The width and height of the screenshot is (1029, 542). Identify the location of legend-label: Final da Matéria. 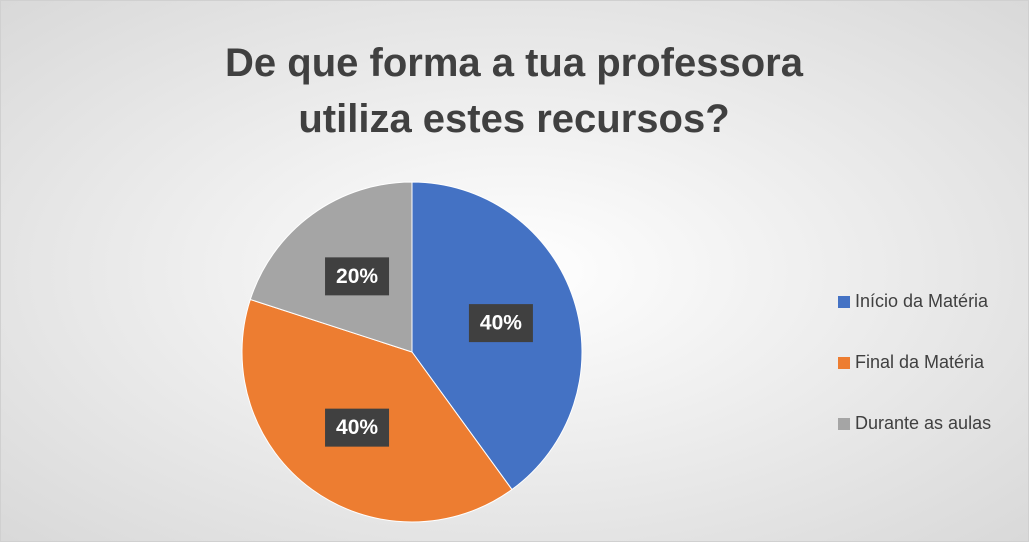
(920, 362).